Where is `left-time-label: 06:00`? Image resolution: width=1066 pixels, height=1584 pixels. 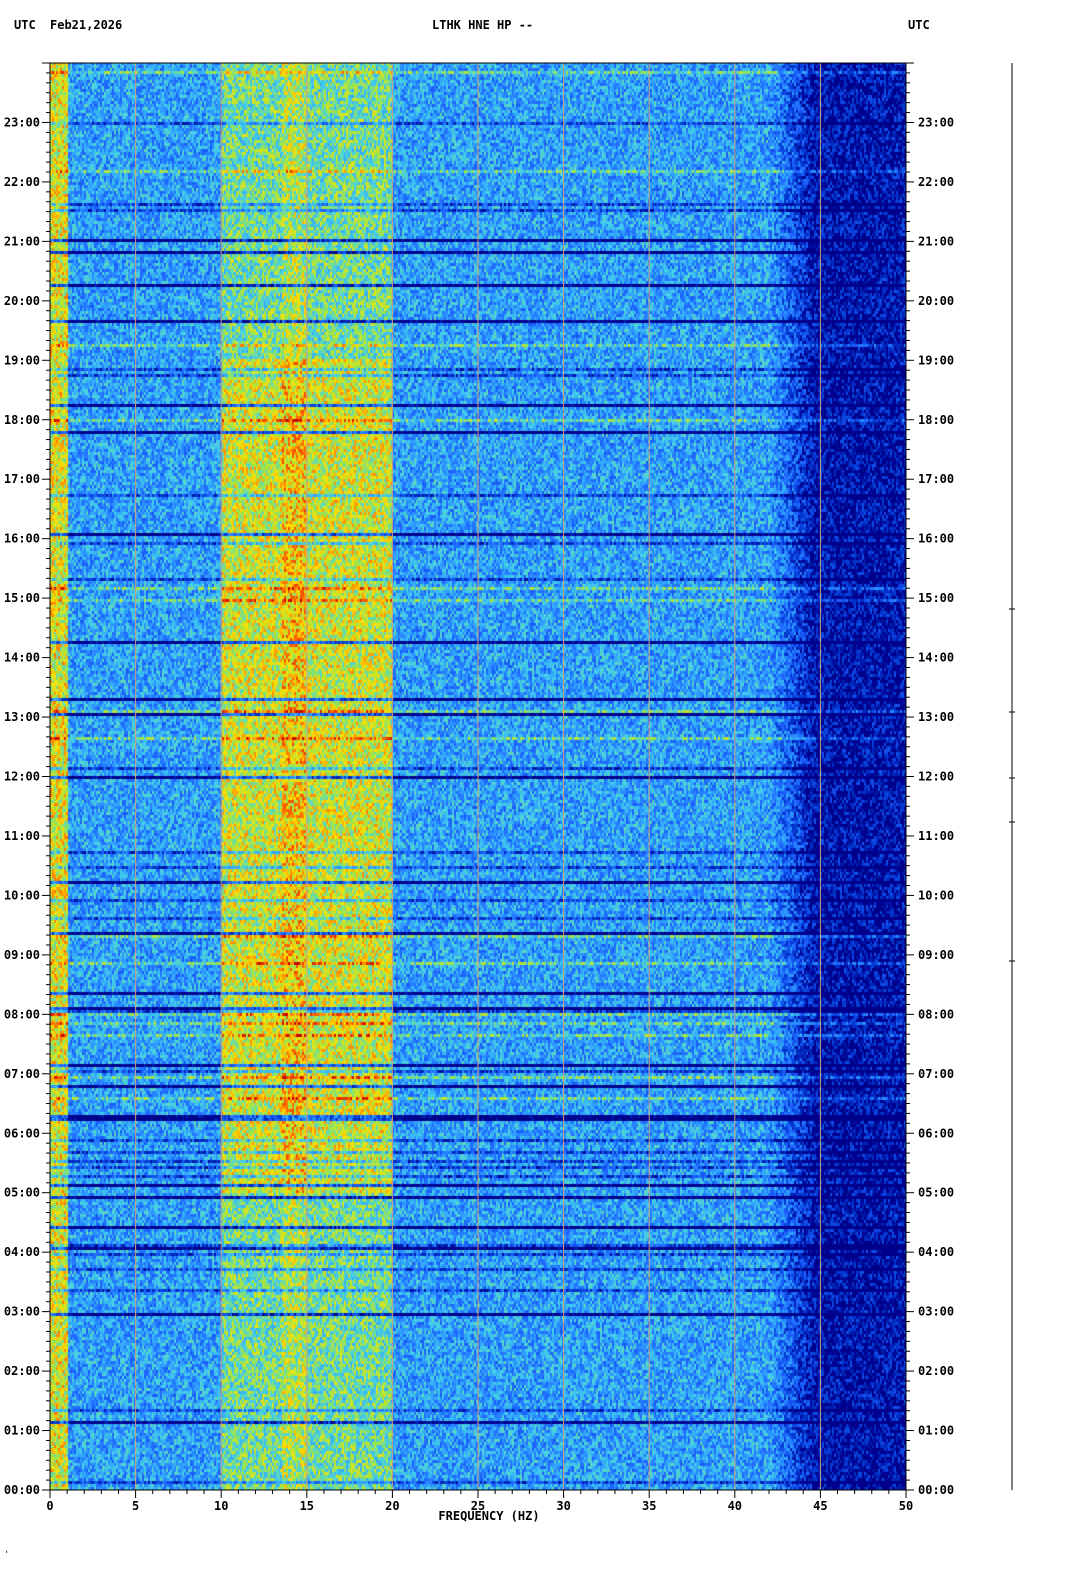
left-time-label: 06:00 is located at coordinates (22, 1133).